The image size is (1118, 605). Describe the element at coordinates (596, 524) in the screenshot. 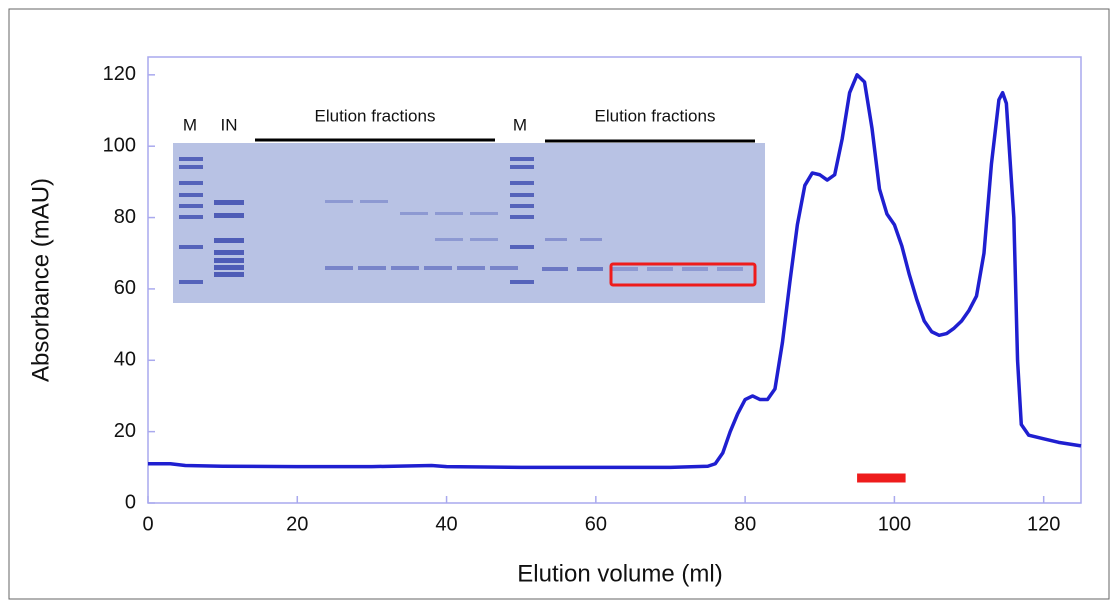

I see `x-tick-label: 60` at that location.